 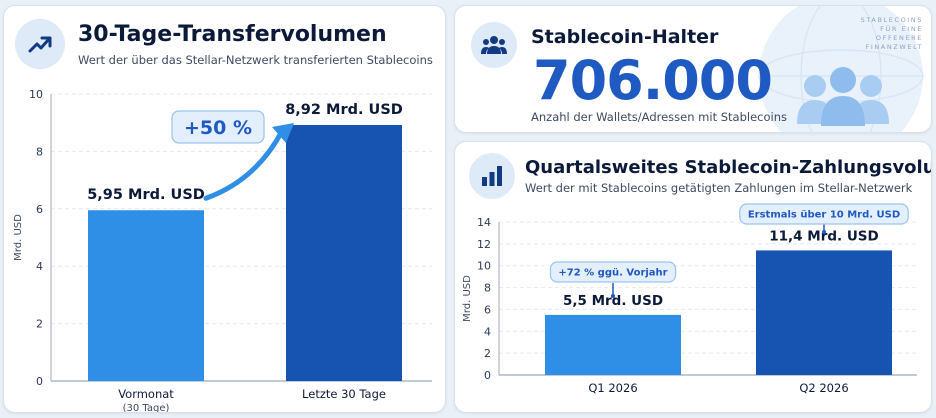 What do you see at coordinates (613, 301) in the screenshot?
I see `data-label: 5,5 Mrd. USD` at bounding box center [613, 301].